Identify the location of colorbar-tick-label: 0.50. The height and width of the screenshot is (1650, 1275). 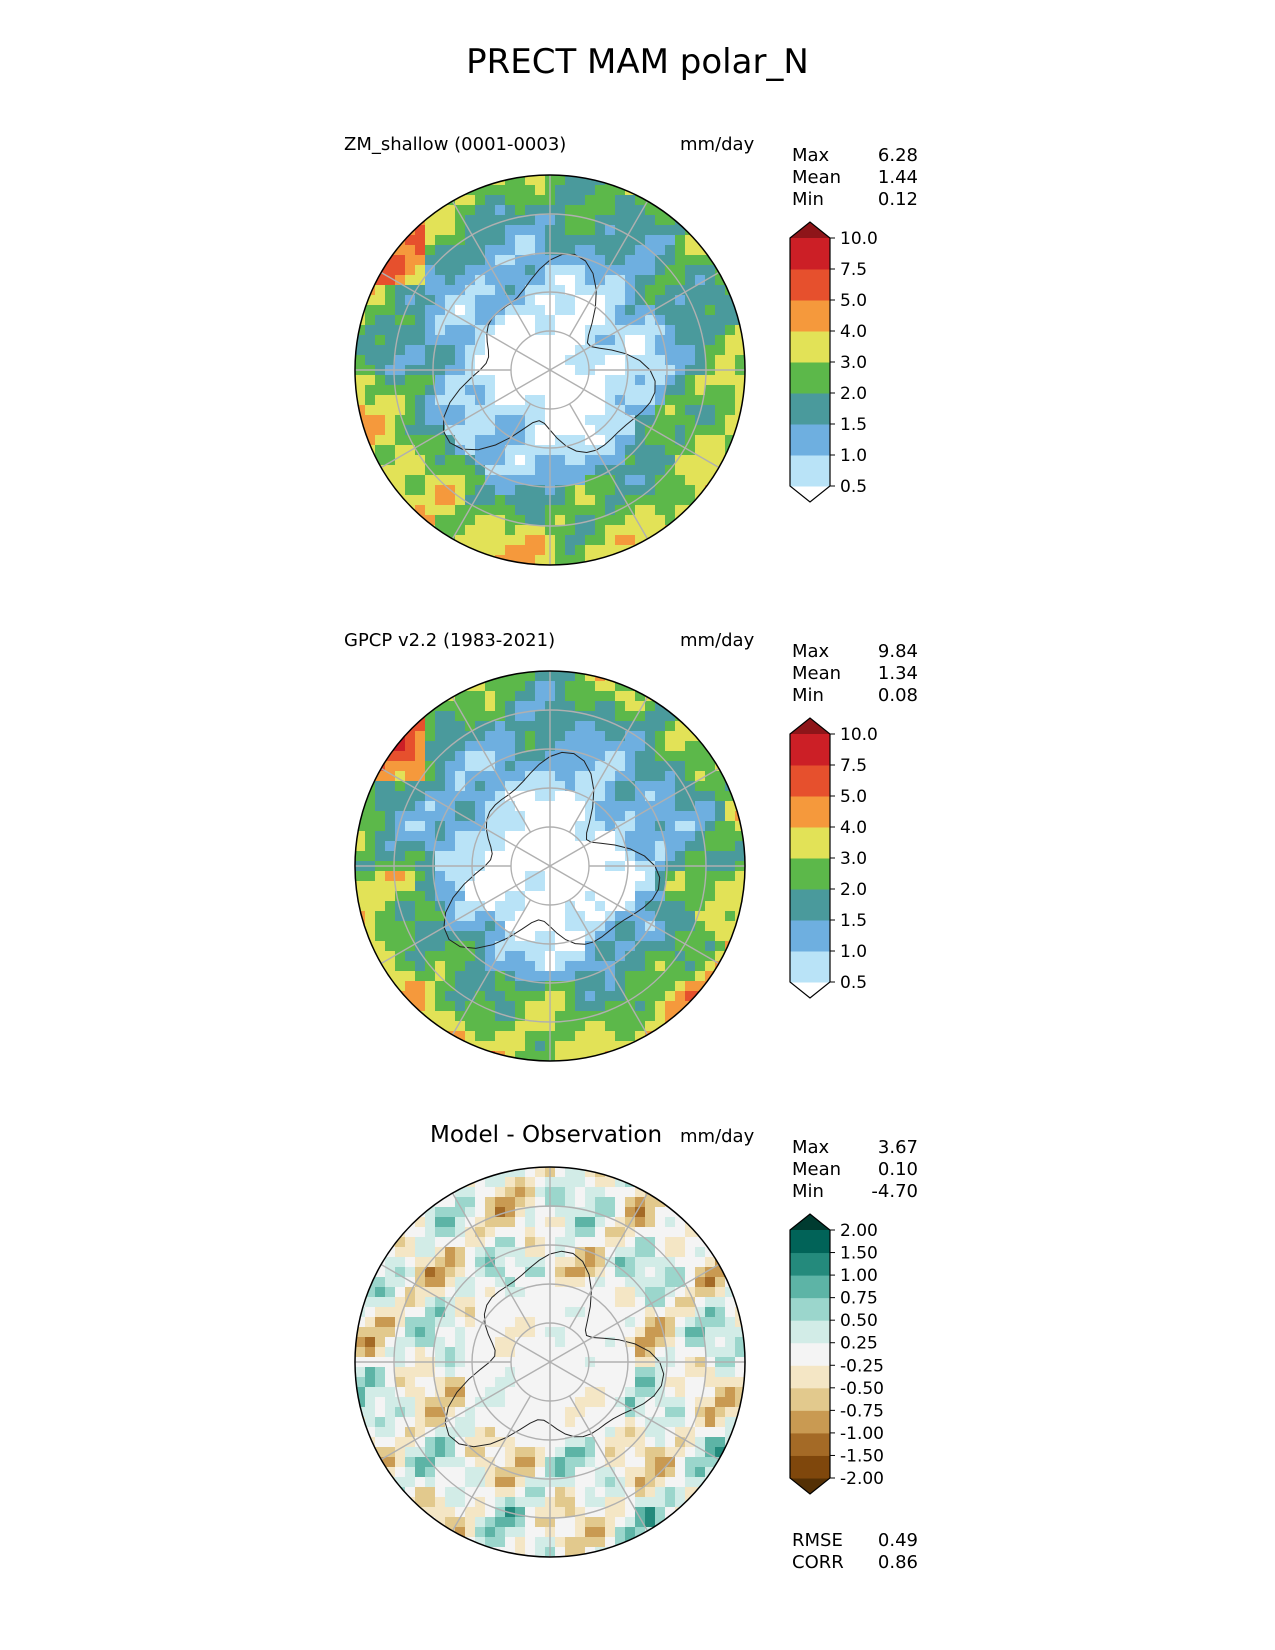
(859, 1321).